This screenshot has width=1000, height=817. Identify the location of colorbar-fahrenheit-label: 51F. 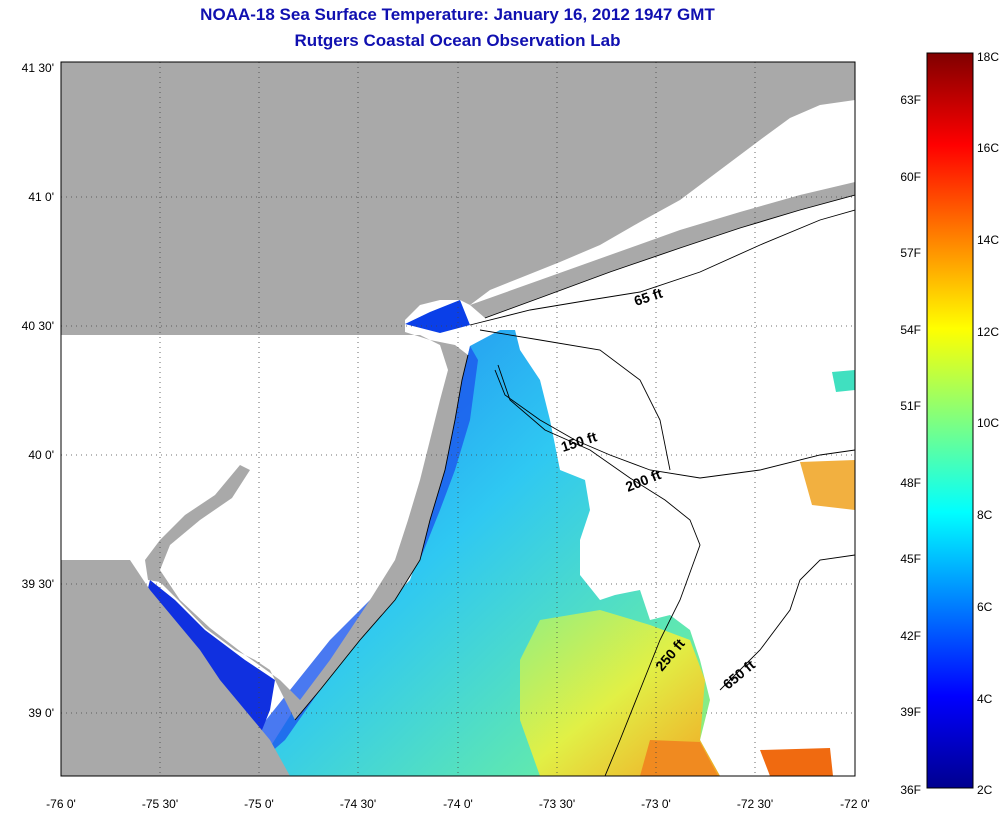
(910, 406).